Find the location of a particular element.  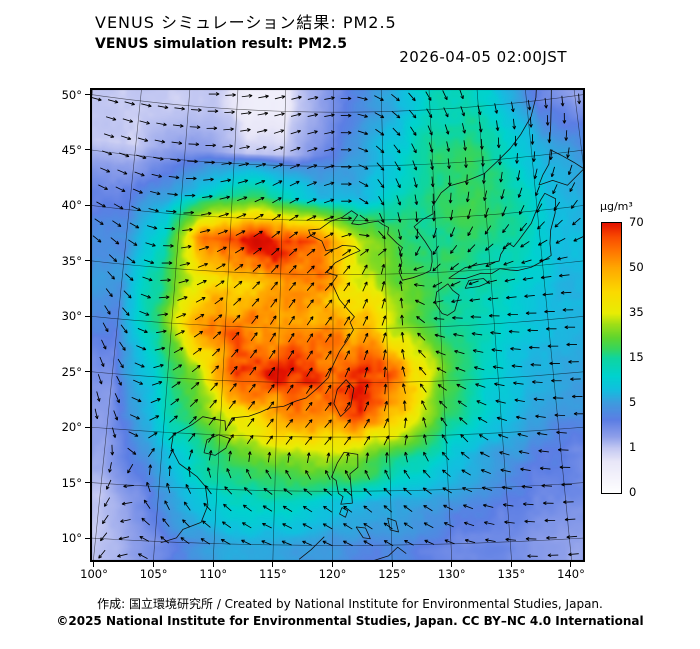

valid-time-label: 2026-04-05 02:00JST is located at coordinates (483, 57).